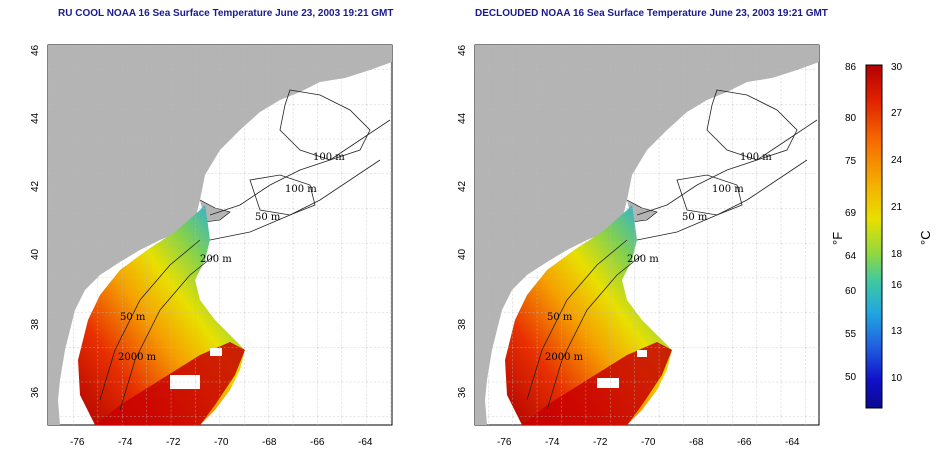 The image size is (950, 475). What do you see at coordinates (462, 186) in the screenshot?
I see `right-lat-tick: 42` at bounding box center [462, 186].